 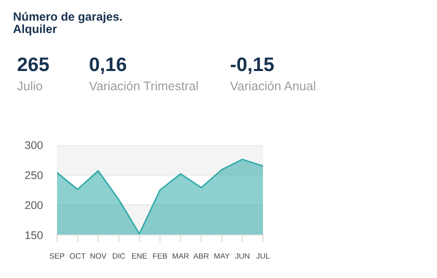 What do you see at coordinates (34, 235) in the screenshot?
I see `y-tick-label: 150` at bounding box center [34, 235].